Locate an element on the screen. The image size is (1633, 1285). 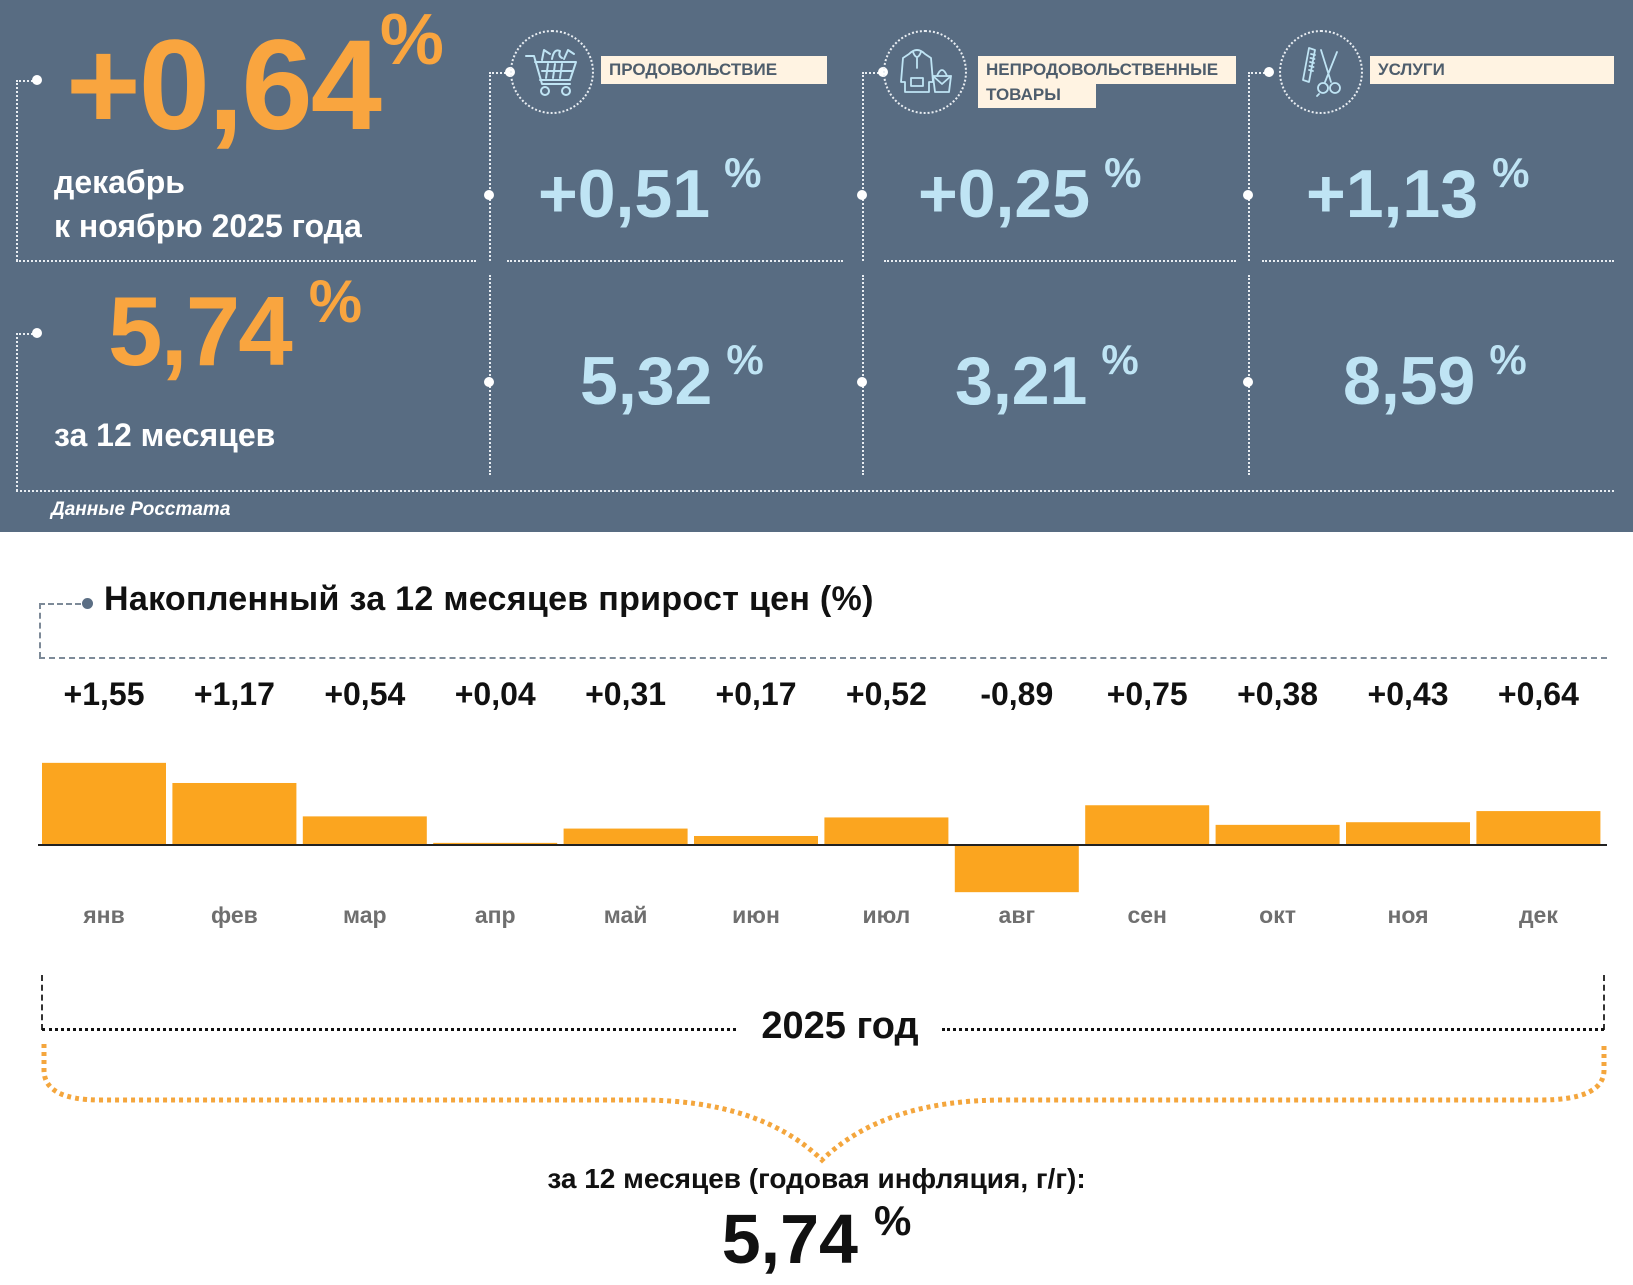
month-label: авг is located at coordinates (1017, 915).